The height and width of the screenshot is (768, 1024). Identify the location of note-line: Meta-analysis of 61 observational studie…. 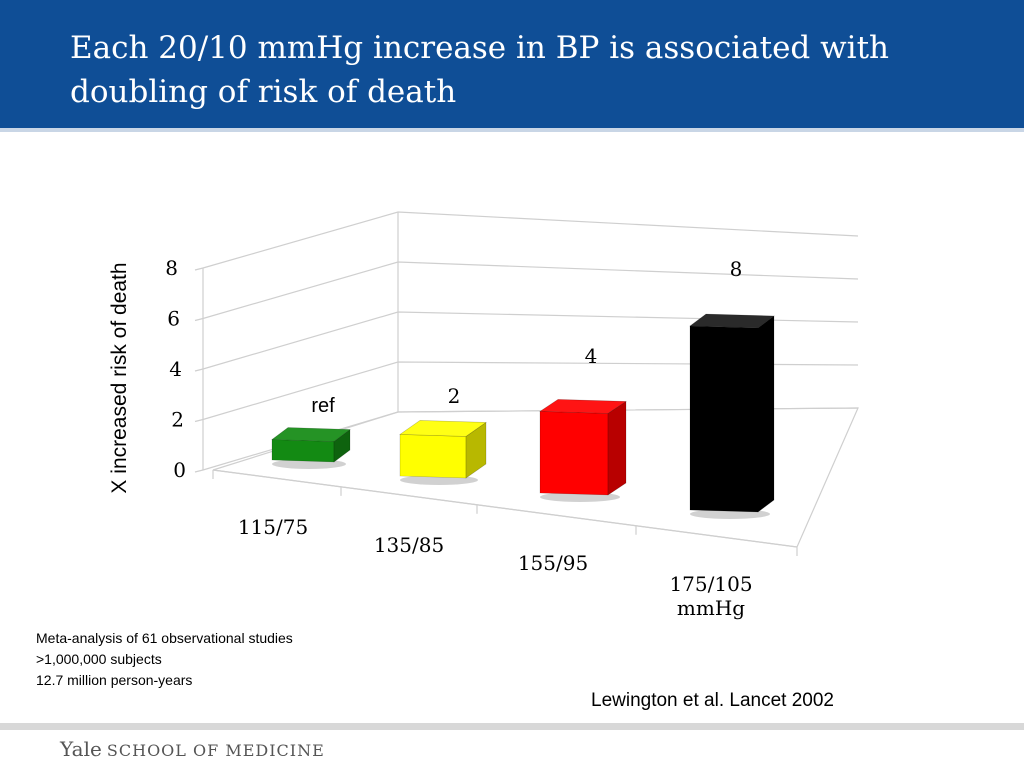
(164, 638).